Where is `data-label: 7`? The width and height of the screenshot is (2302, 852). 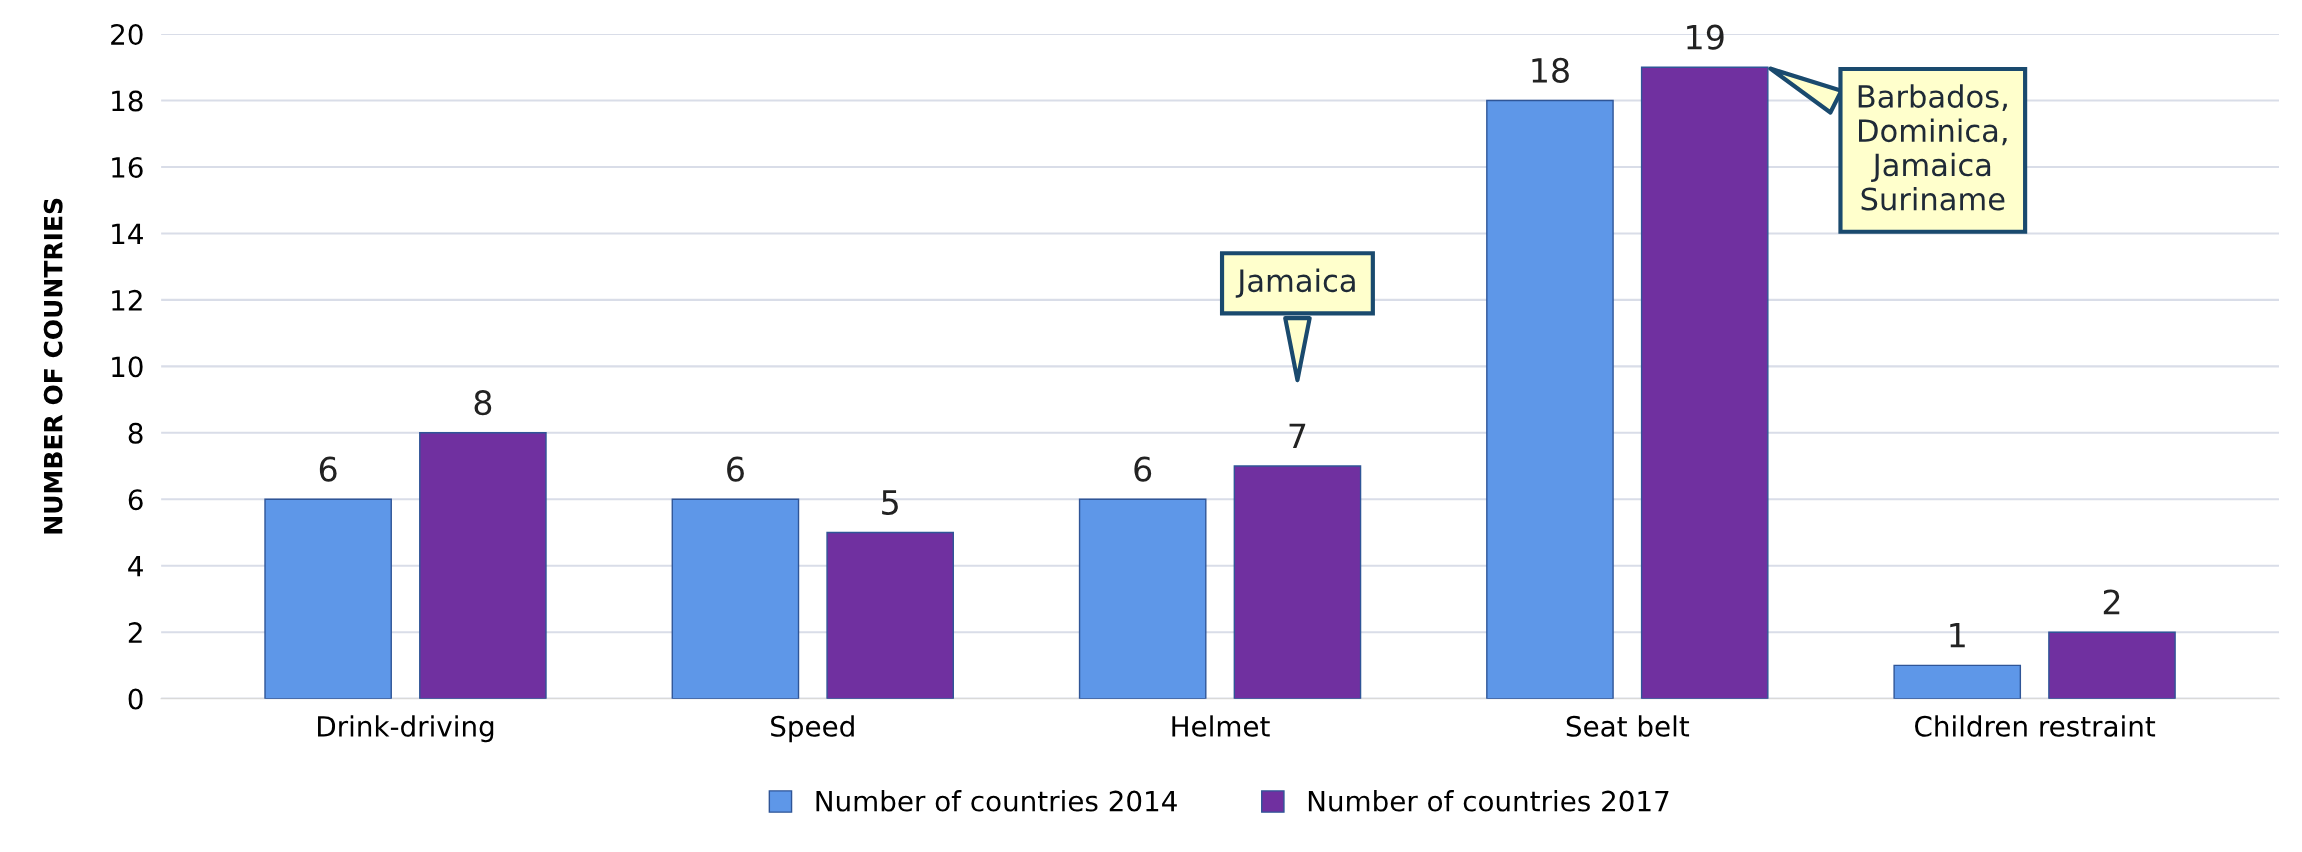
data-label: 7 is located at coordinates (1297, 435).